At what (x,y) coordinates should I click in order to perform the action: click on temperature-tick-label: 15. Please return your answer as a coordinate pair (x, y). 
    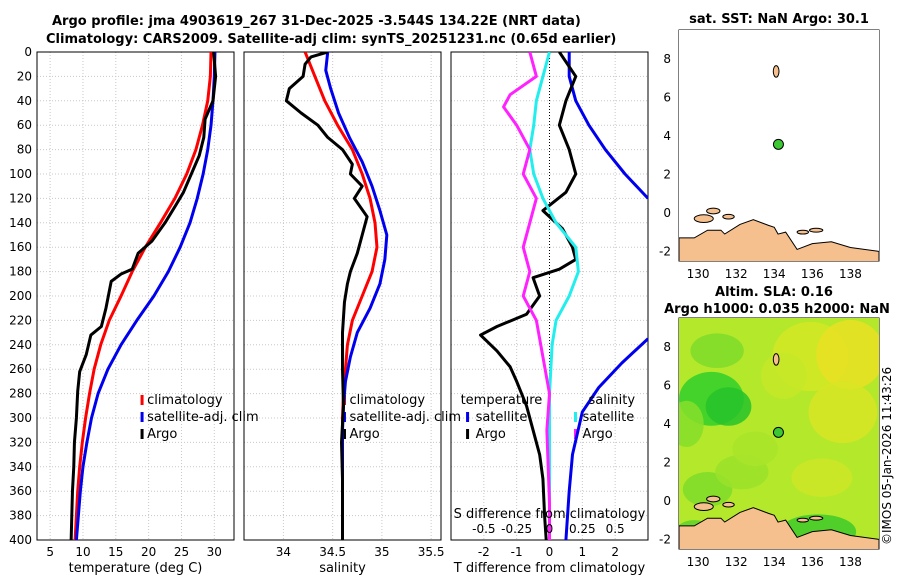
    Looking at the image, I should click on (115, 552).